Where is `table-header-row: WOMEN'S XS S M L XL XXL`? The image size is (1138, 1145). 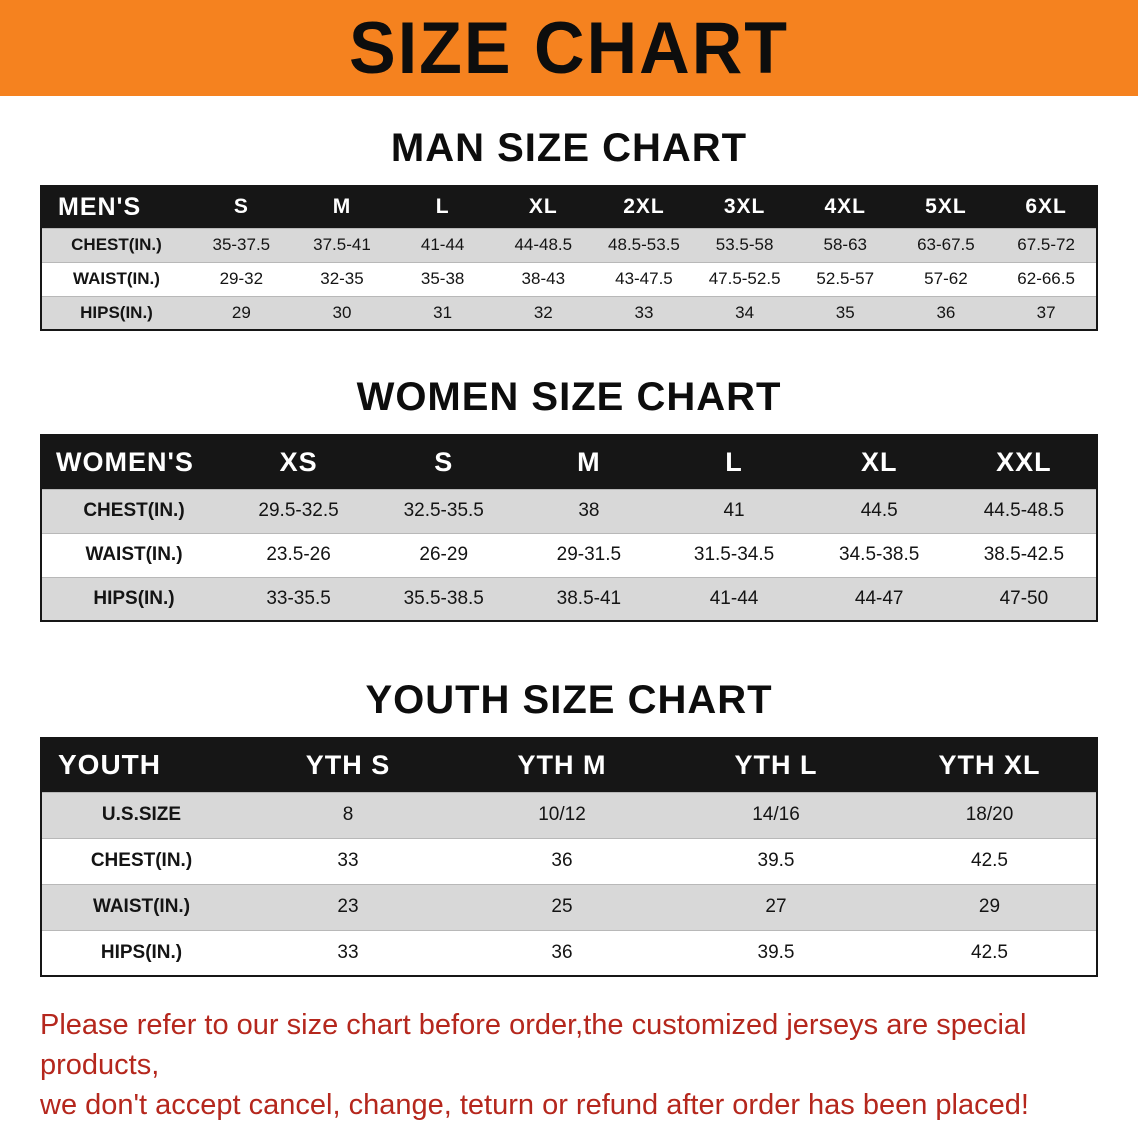
table-header-row: WOMEN'S XS S M L XL XXL is located at coordinates (569, 462).